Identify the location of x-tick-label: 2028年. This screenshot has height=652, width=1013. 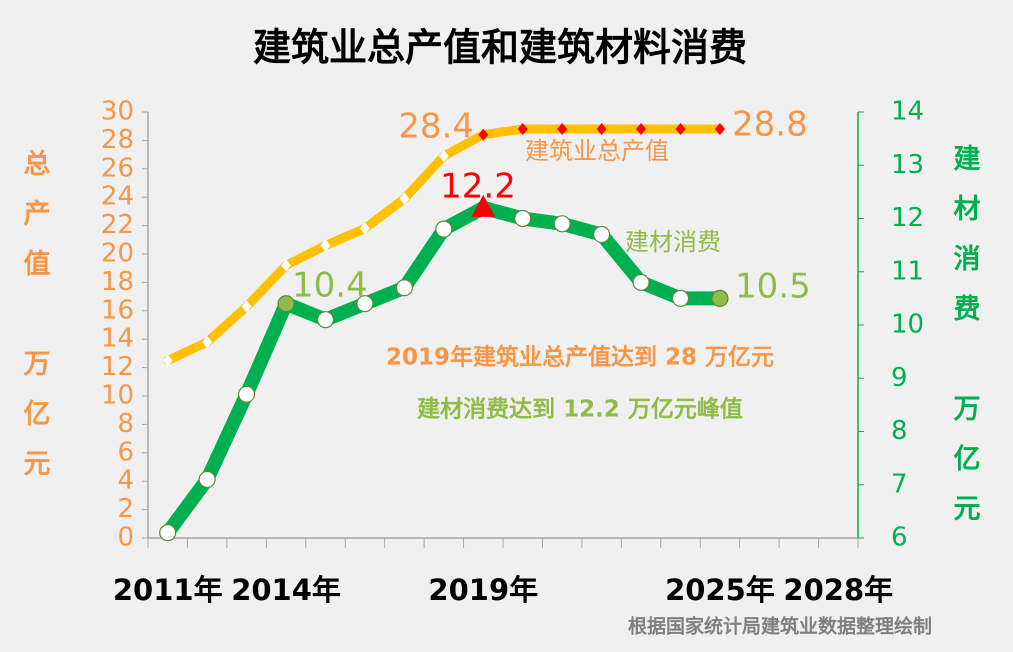
(838, 590).